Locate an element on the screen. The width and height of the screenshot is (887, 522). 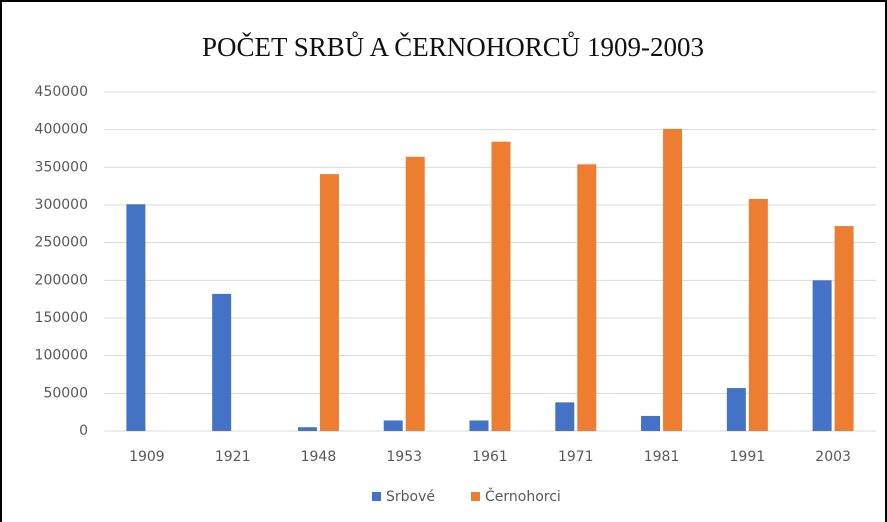
y-tick-label: 450000 is located at coordinates (61, 92).